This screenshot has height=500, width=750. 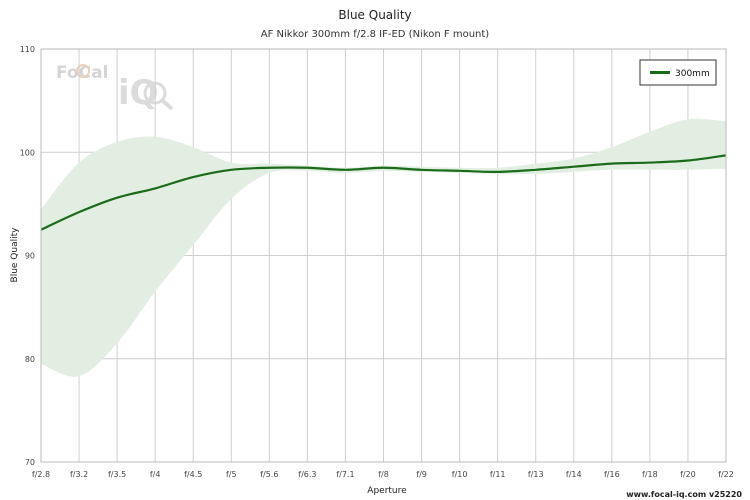 I want to click on y-axis-ticks: 70 80 90 100 110, so click(x=27, y=256).